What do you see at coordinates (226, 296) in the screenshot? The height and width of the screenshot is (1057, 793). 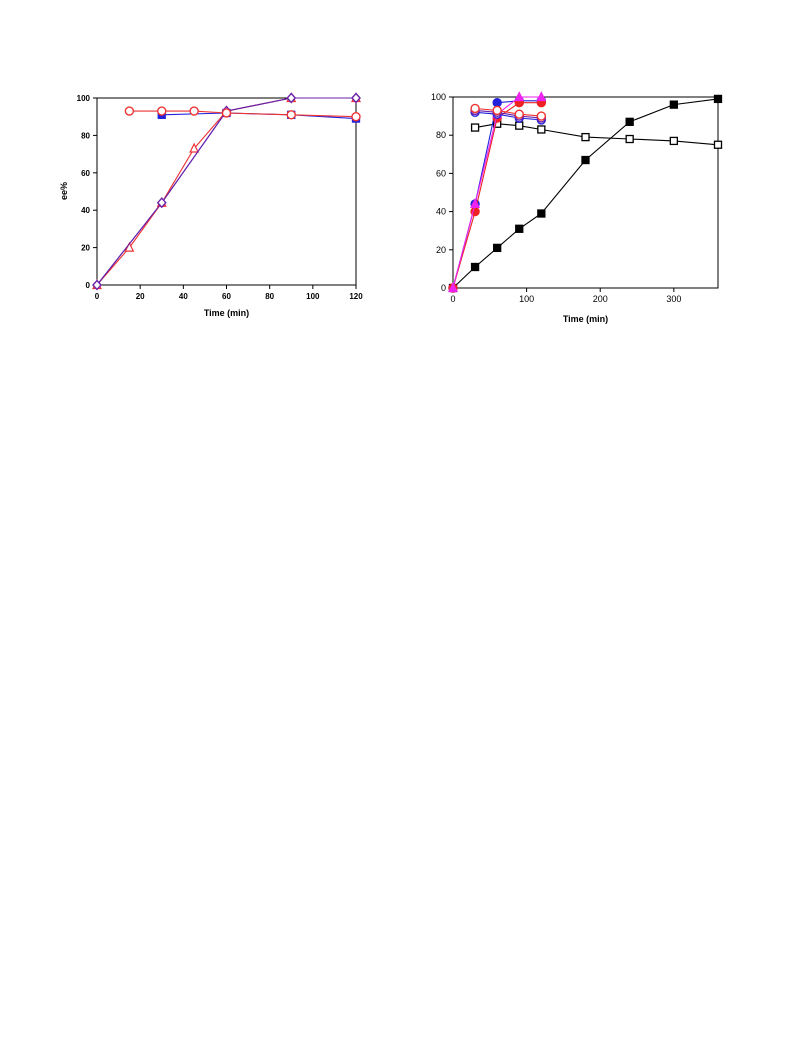 I see `x-tick-label: 60` at bounding box center [226, 296].